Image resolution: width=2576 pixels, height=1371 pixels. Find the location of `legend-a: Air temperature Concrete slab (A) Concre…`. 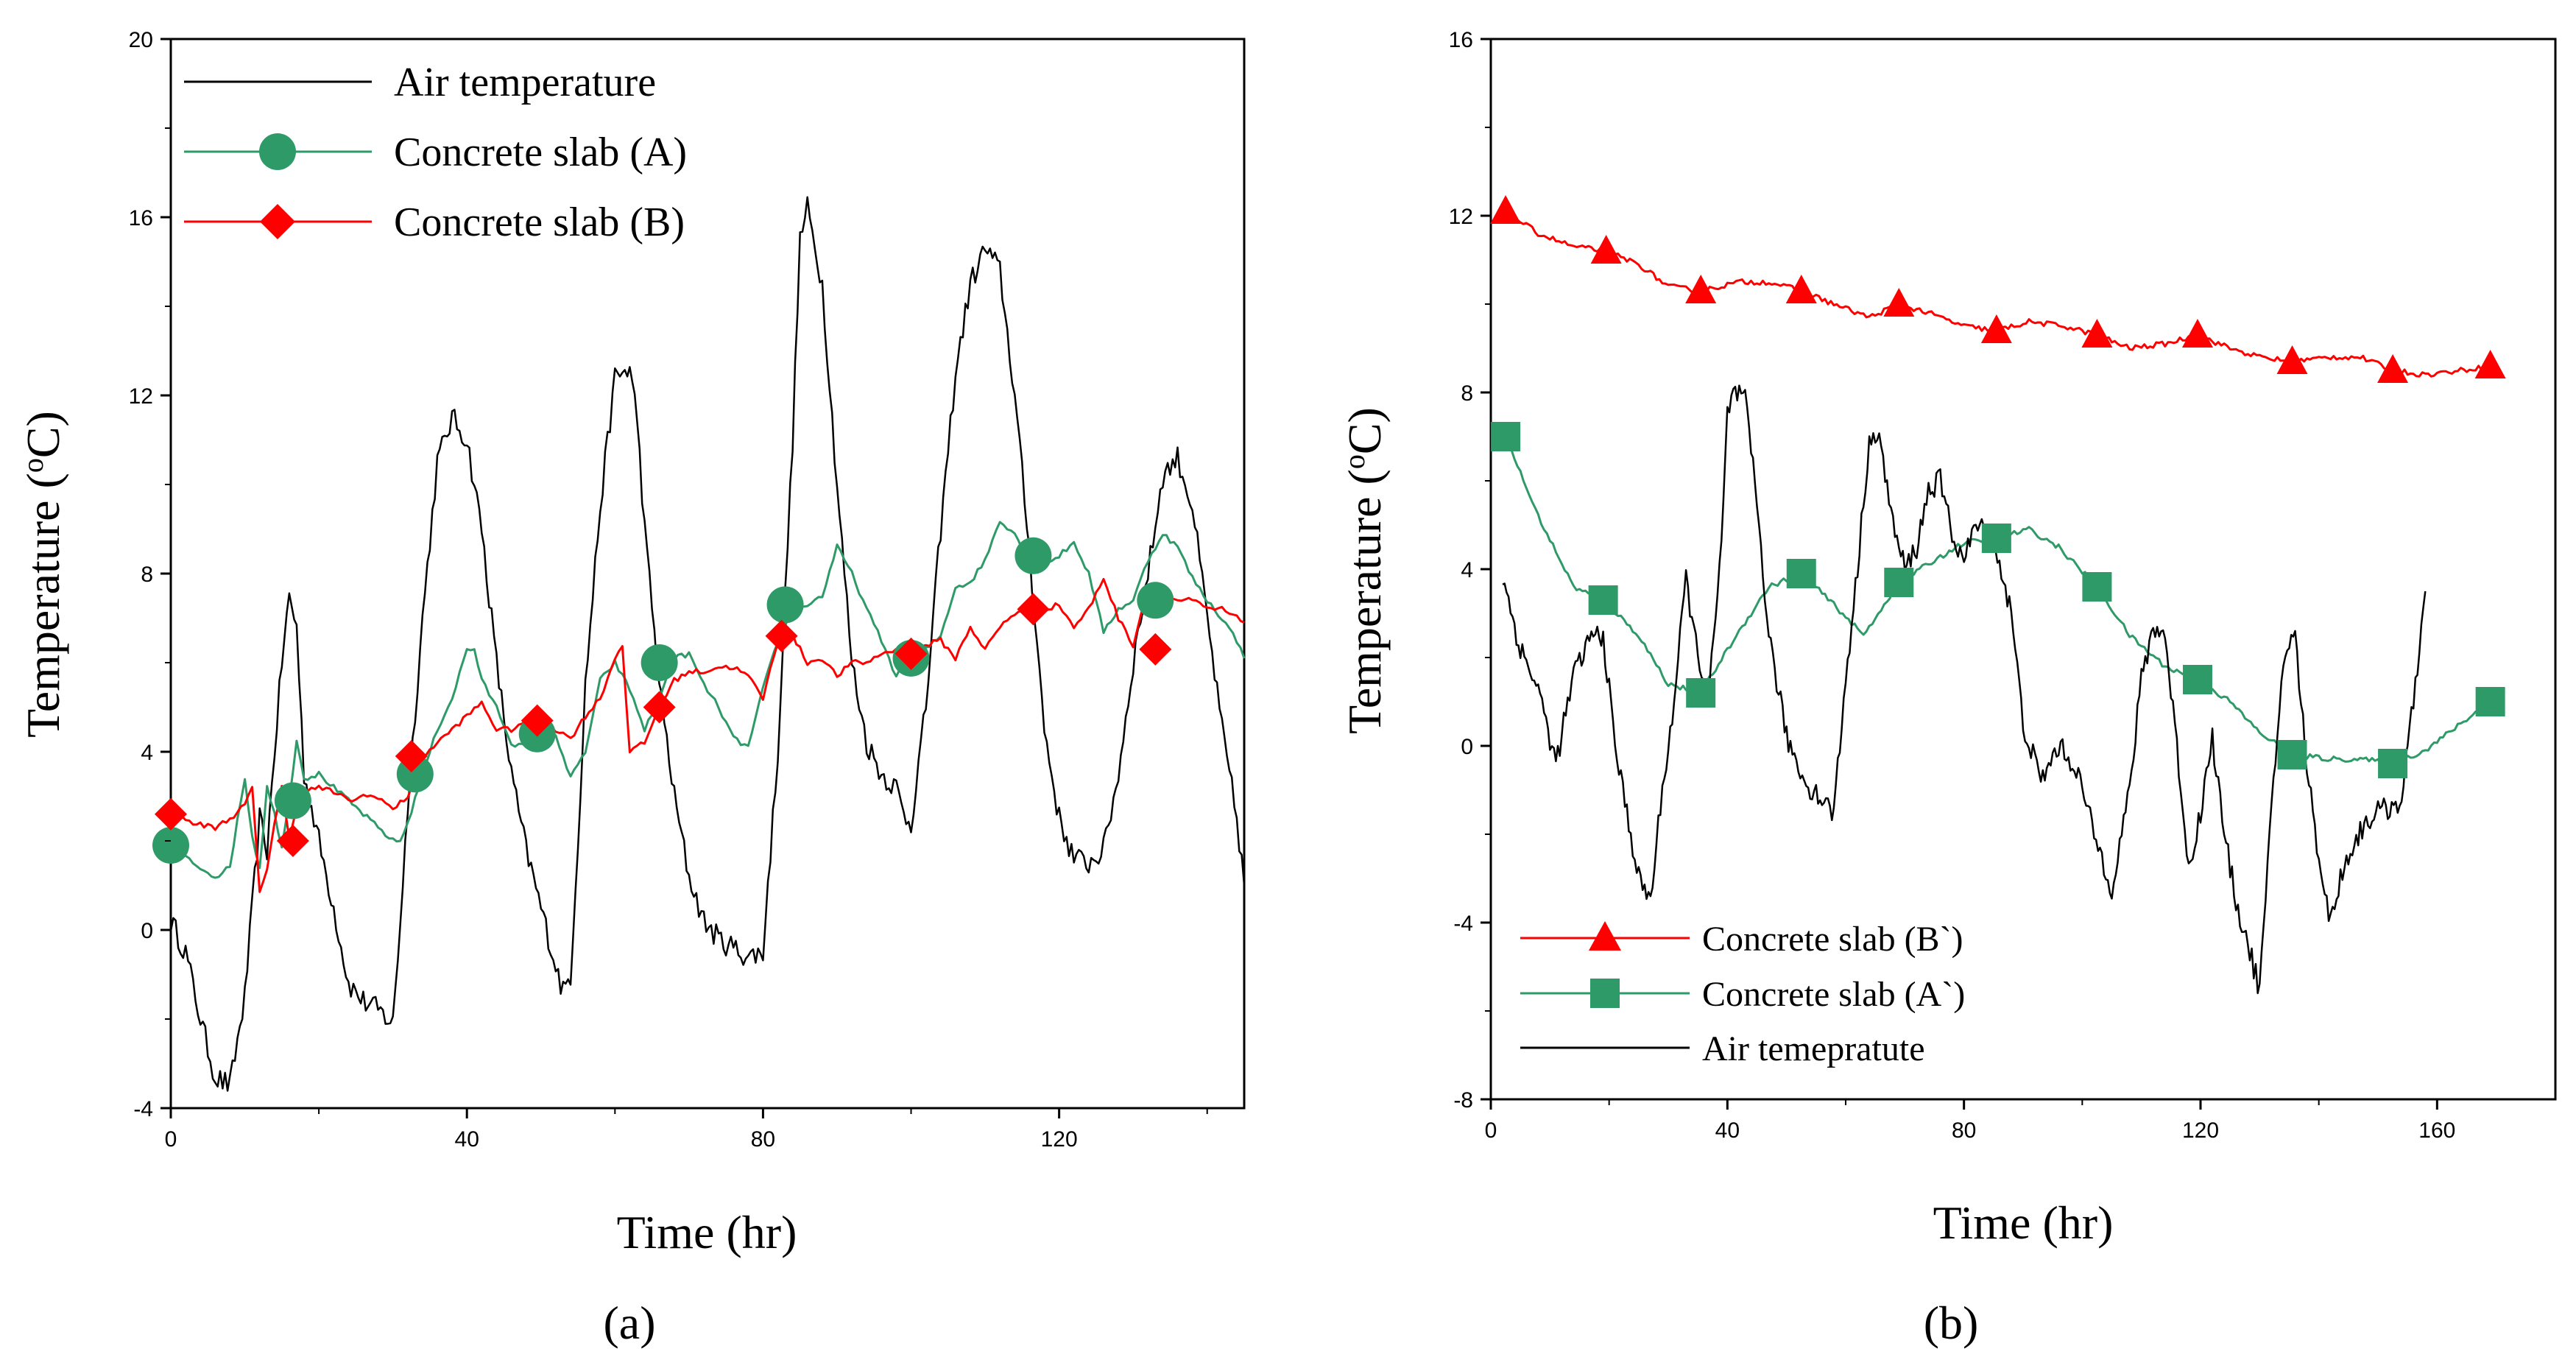

legend-a: Air temperature Concrete slab (A) Concre… is located at coordinates (435, 152).